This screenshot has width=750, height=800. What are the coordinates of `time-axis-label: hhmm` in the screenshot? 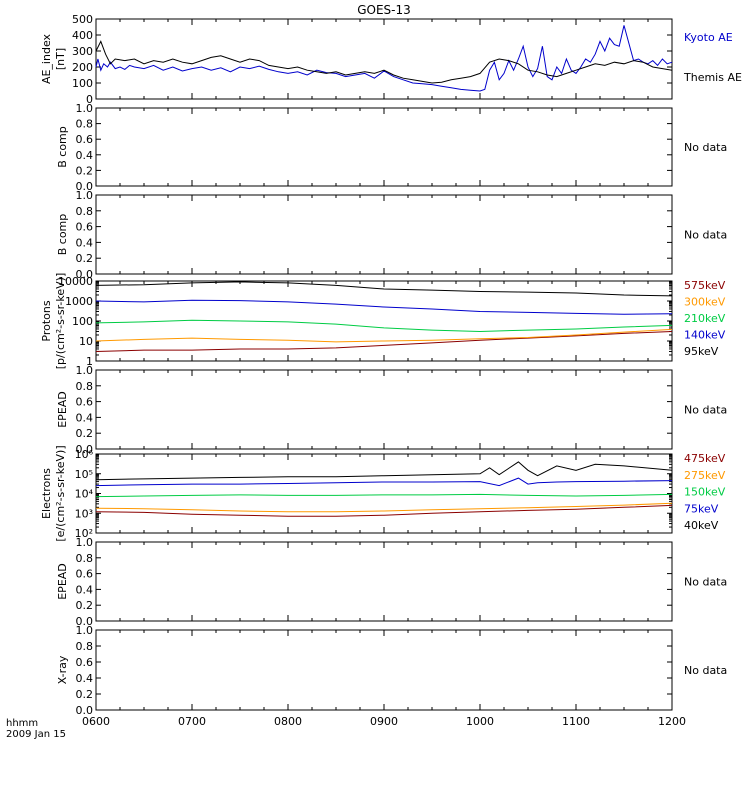 It's located at (22, 723).